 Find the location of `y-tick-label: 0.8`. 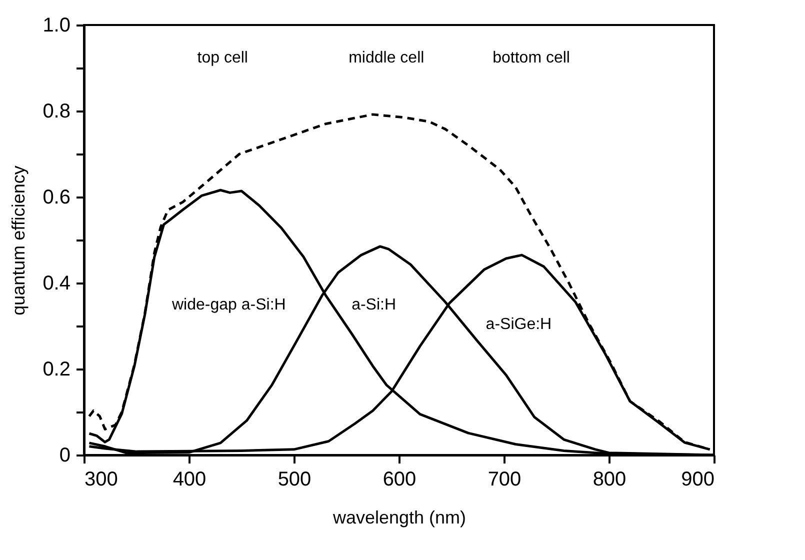

y-tick-label: 0.8 is located at coordinates (56, 111).